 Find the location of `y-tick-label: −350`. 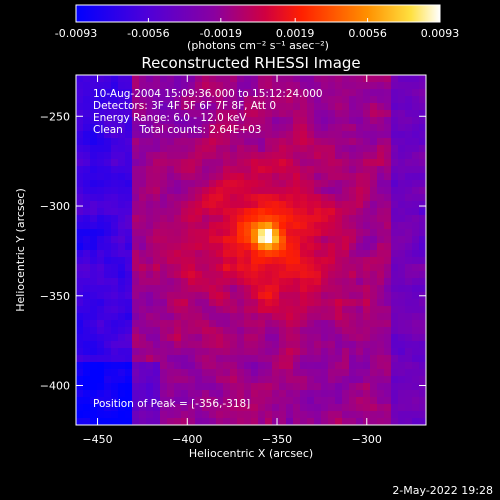

y-tick-label: −350 is located at coordinates (55, 296).